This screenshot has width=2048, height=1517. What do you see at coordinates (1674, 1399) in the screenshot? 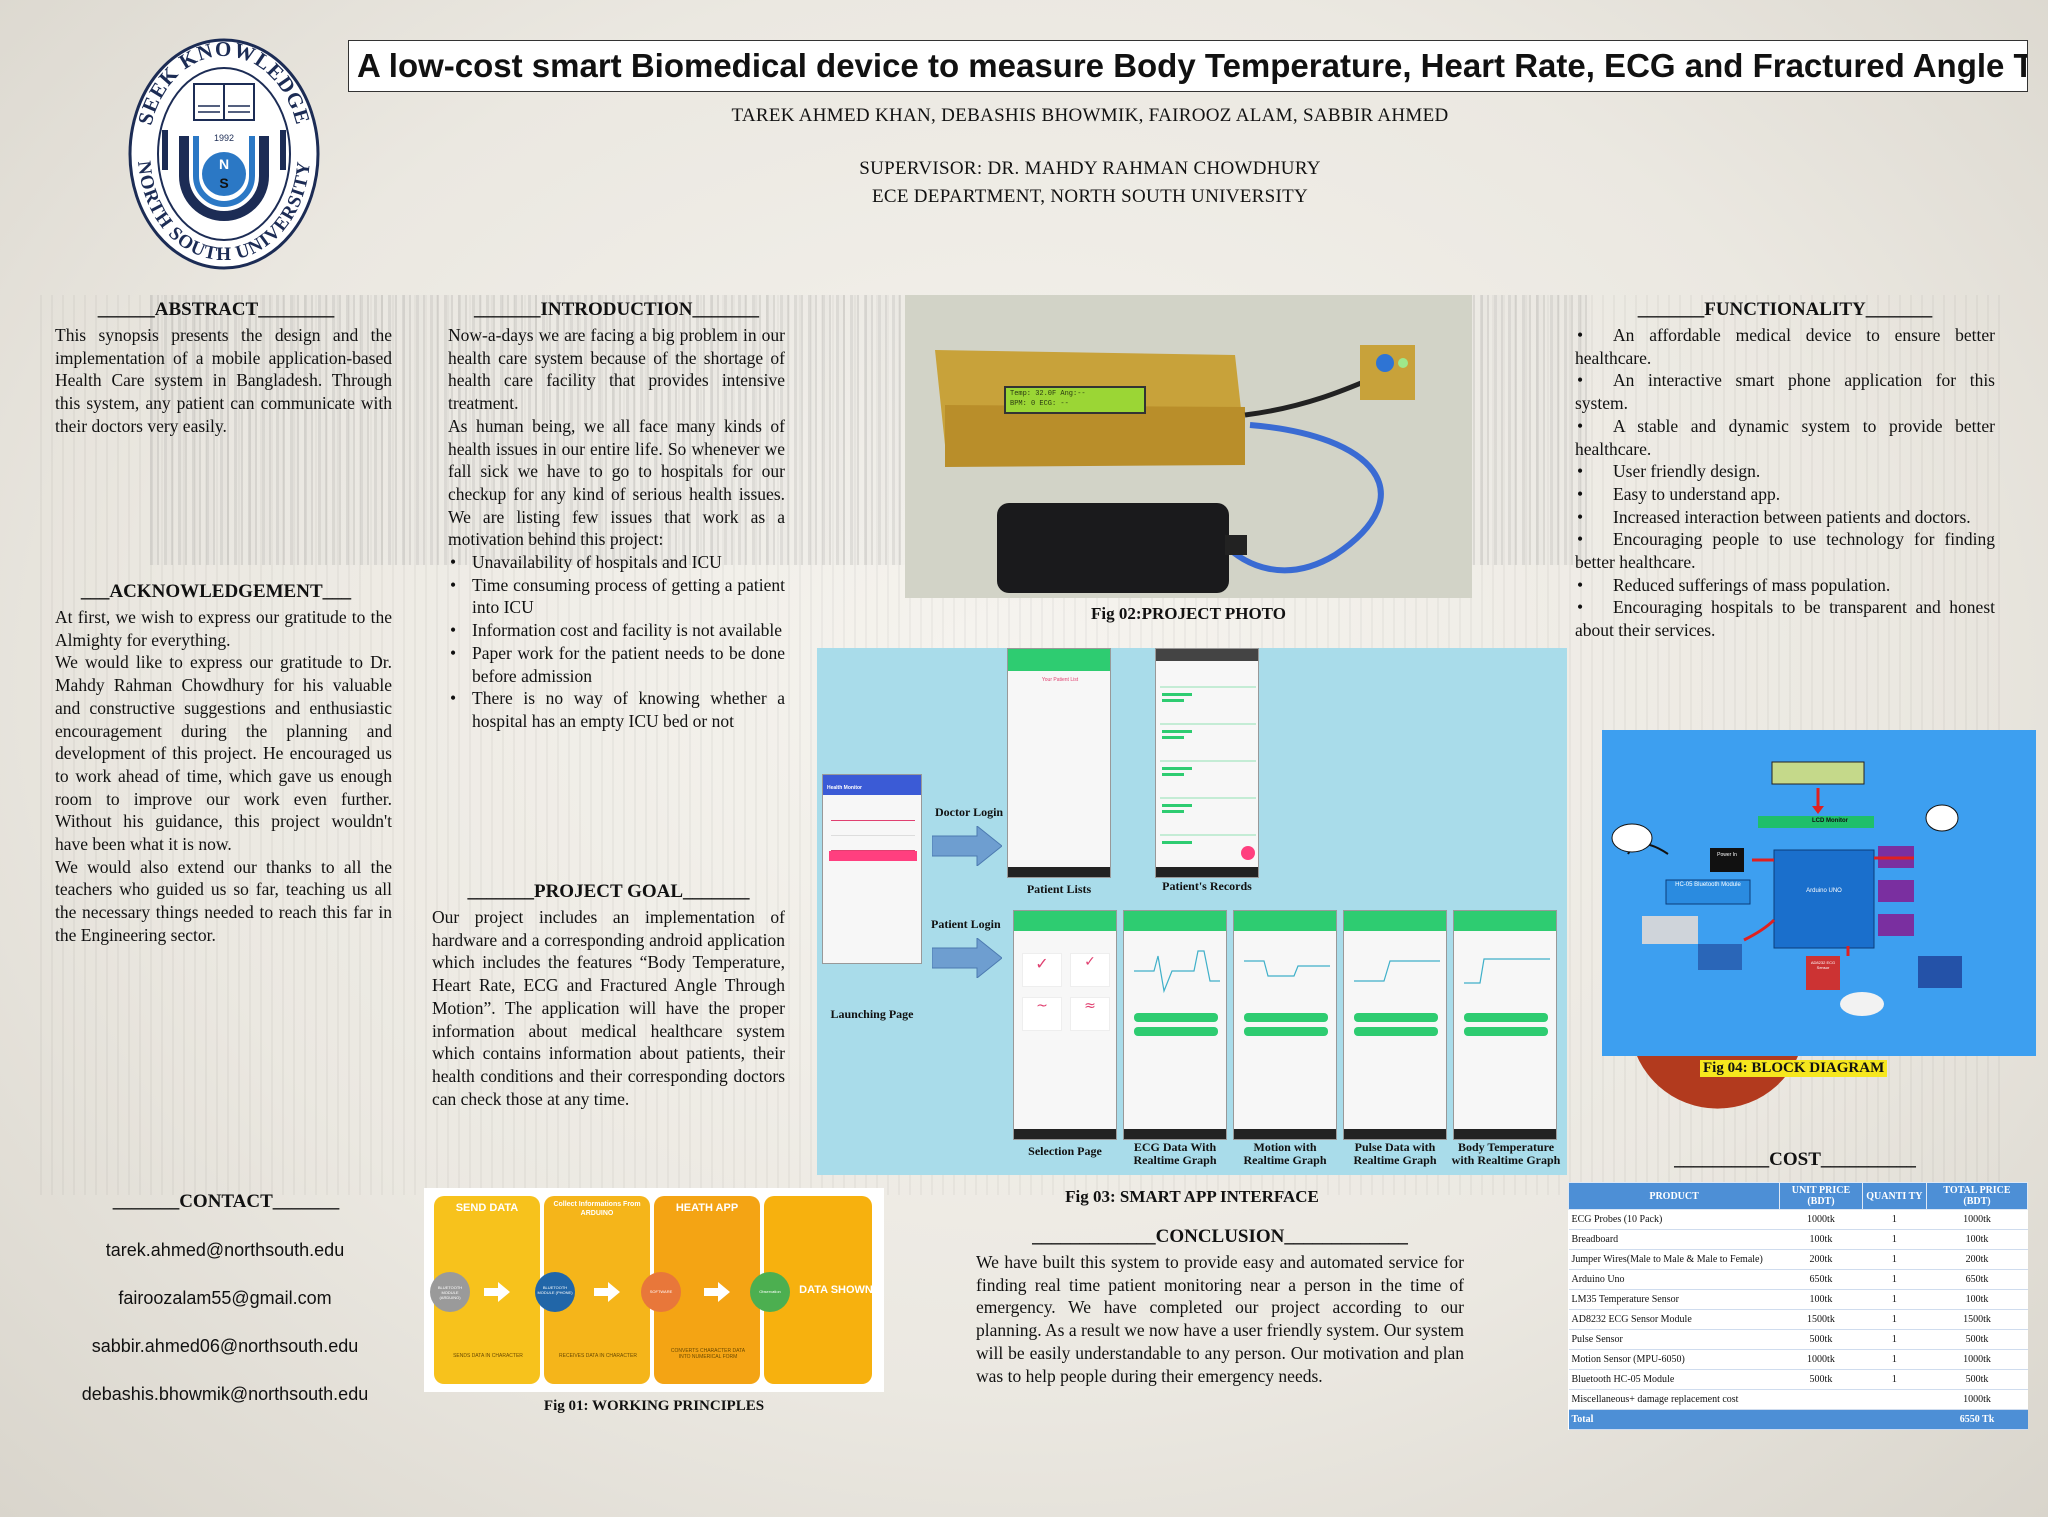
I see `table-cell: Miscellaneous+ damage replacement cost` at bounding box center [1674, 1399].